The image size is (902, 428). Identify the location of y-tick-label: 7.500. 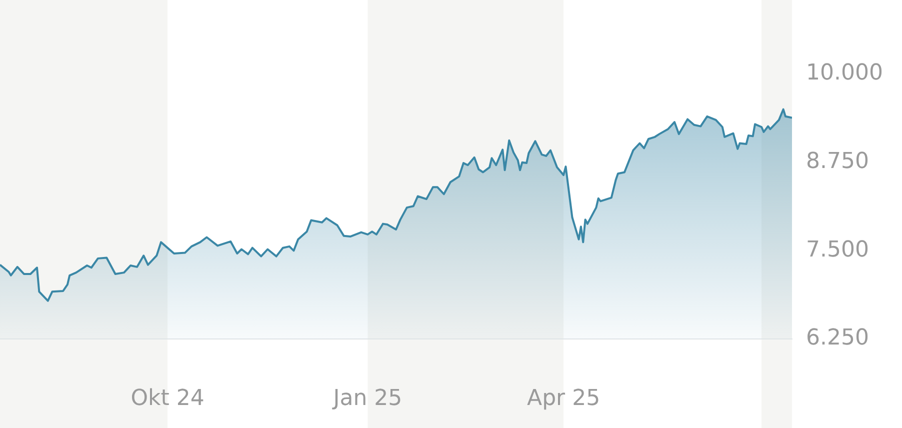
(837, 249).